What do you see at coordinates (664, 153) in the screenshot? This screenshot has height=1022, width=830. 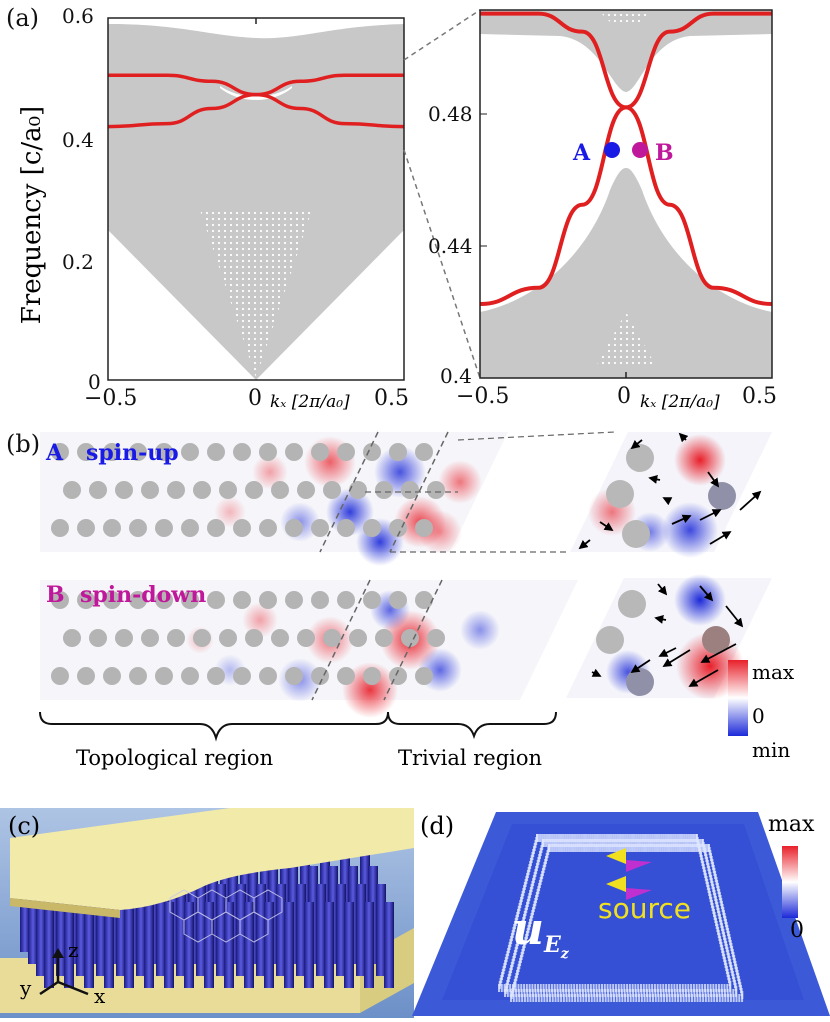 I see `point-b-label: B` at bounding box center [664, 153].